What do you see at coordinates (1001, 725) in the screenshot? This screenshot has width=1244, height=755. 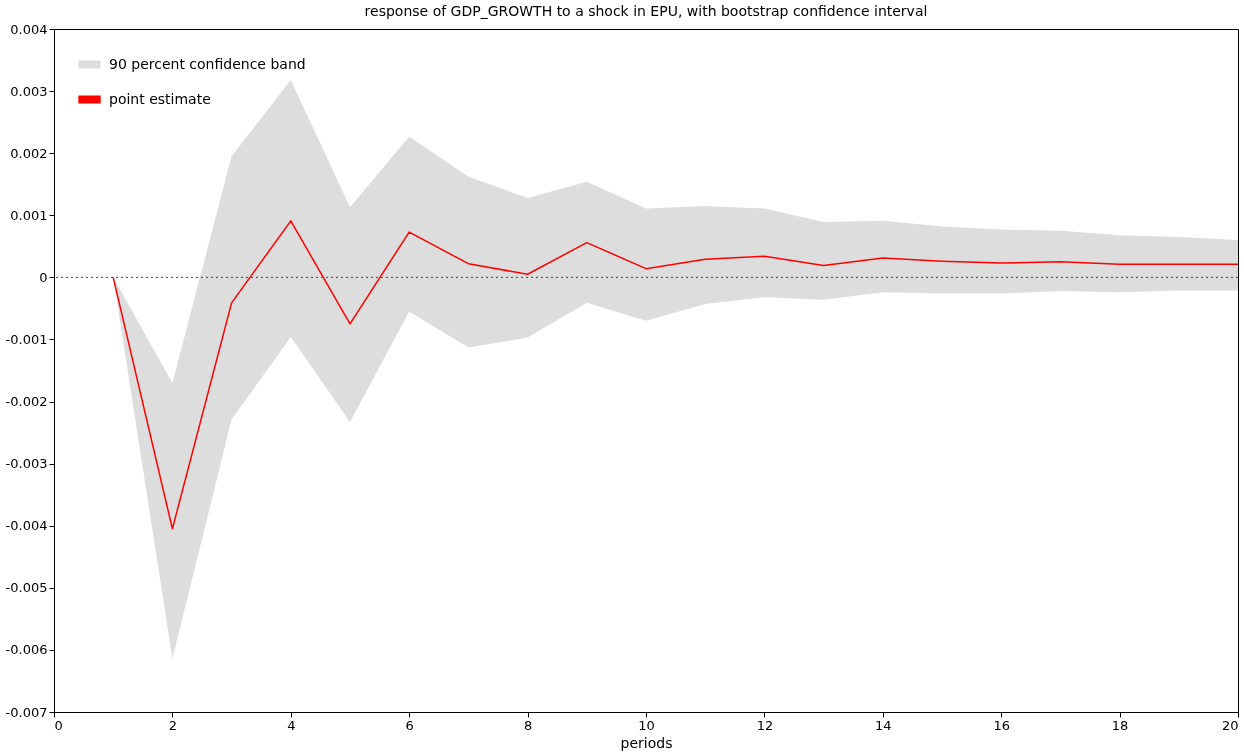 I see `x-tick-label: 16` at bounding box center [1001, 725].